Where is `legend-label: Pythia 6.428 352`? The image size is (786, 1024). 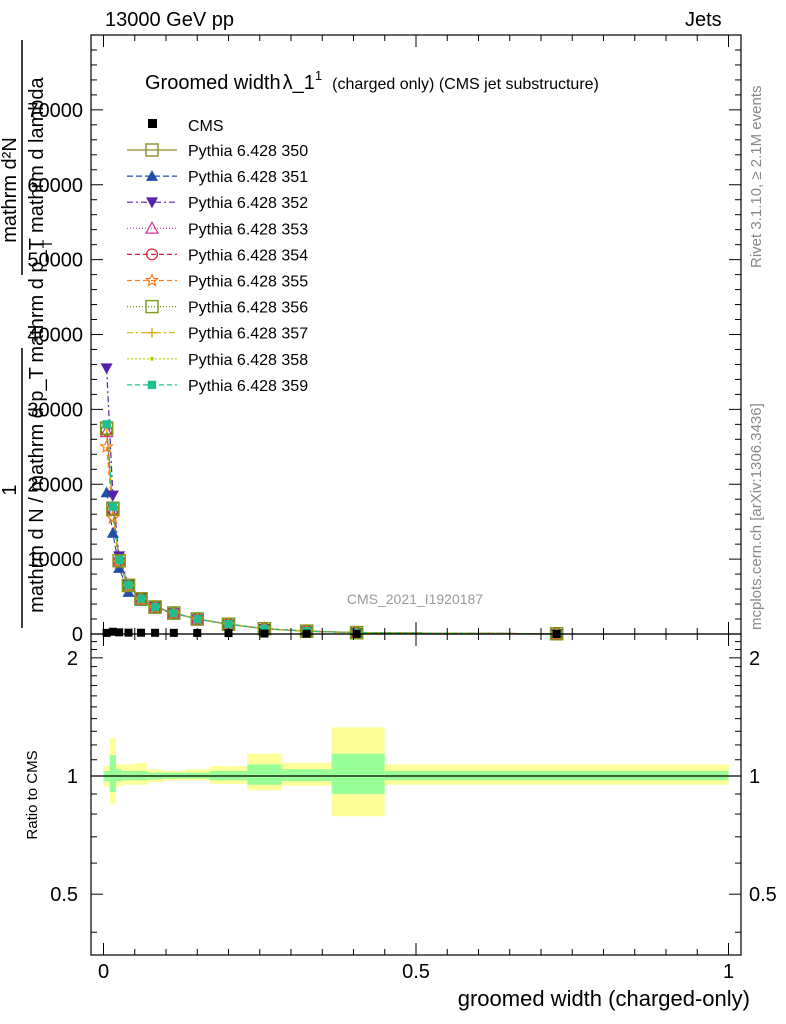 legend-label: Pythia 6.428 352 is located at coordinates (248, 203).